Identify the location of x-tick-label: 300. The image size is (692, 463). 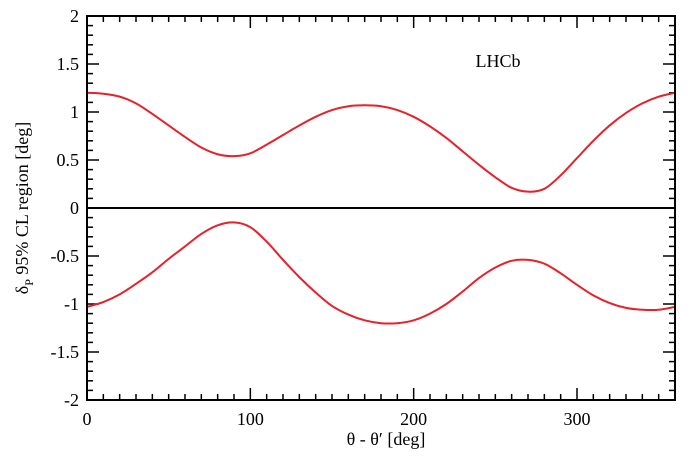
(577, 419).